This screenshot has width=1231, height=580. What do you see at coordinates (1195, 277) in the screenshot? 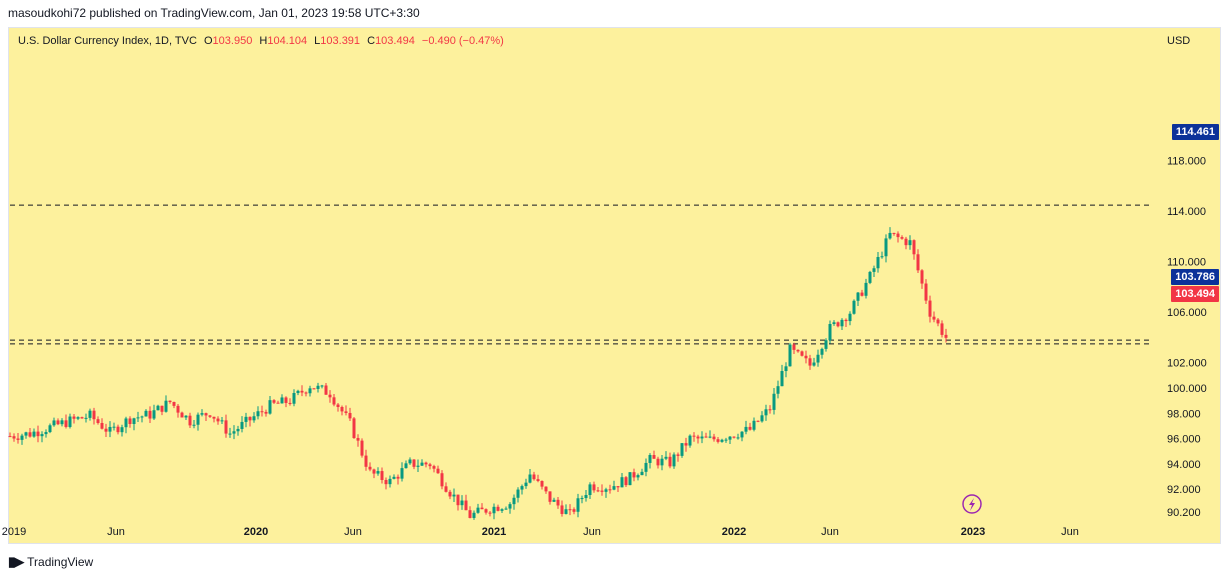
I see `price-label-mid: 103.786` at bounding box center [1195, 277].